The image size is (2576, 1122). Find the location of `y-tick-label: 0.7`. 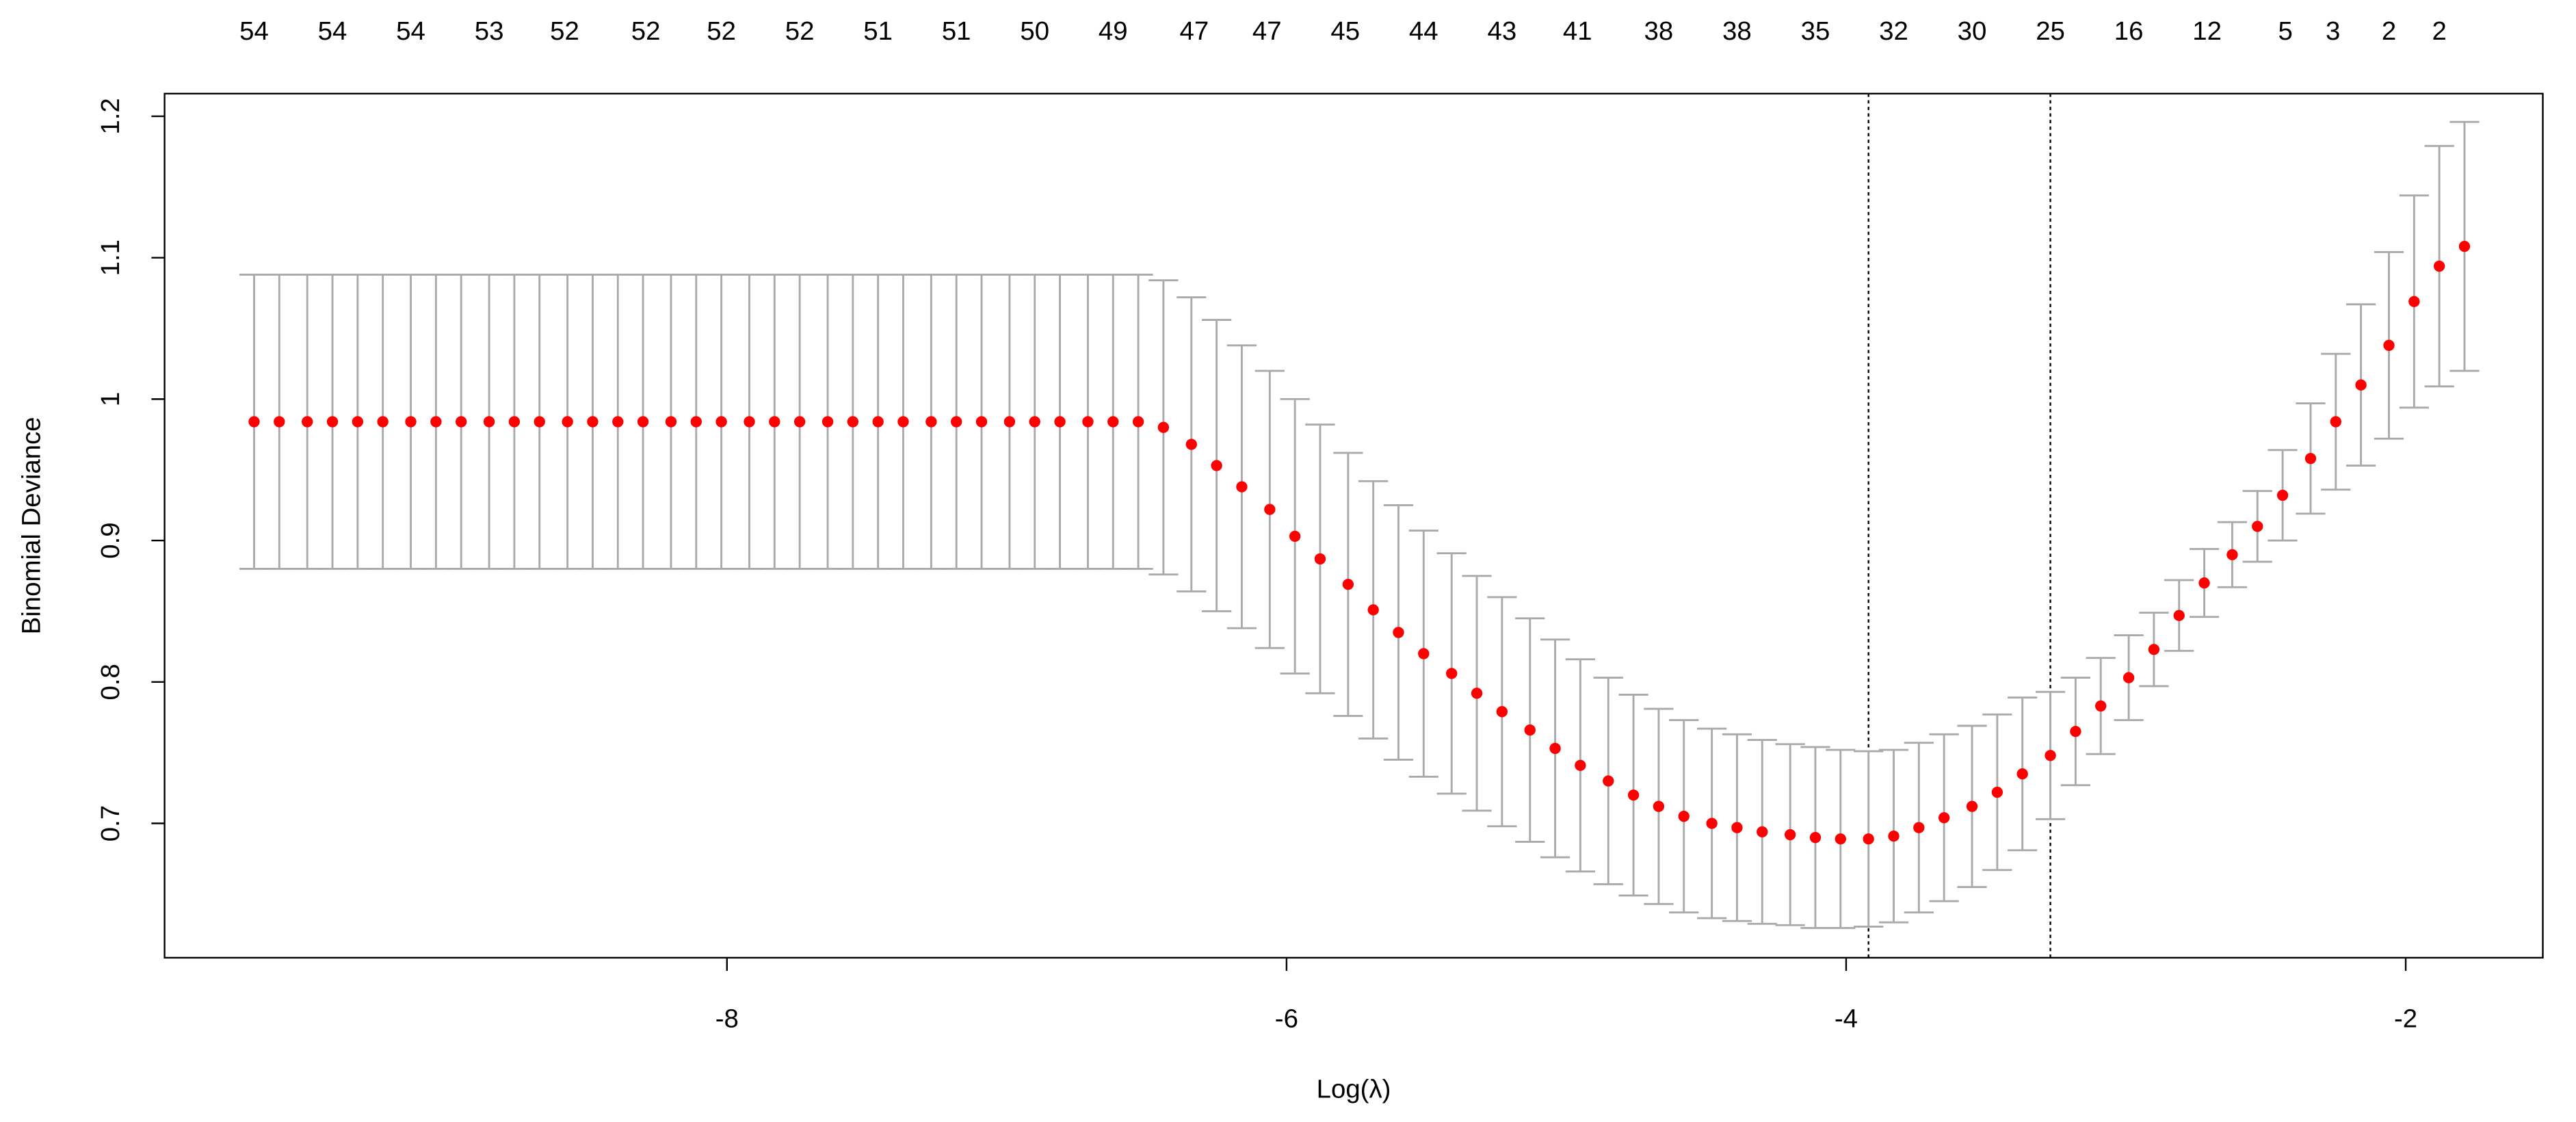

y-tick-label: 0.7 is located at coordinates (110, 824).